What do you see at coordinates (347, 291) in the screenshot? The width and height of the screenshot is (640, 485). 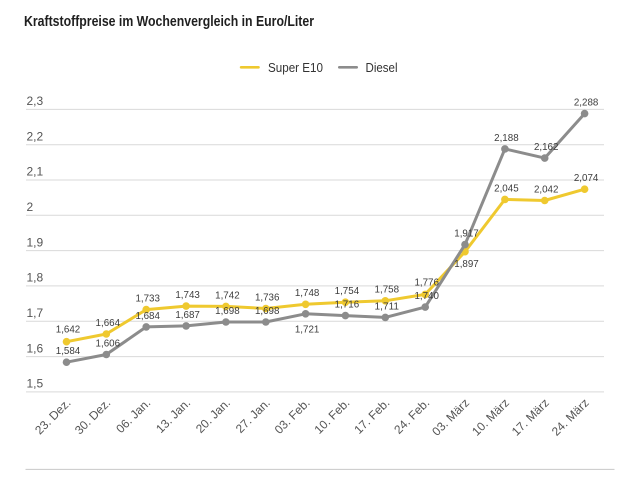 I see `svg-text: 1,754` at bounding box center [347, 291].